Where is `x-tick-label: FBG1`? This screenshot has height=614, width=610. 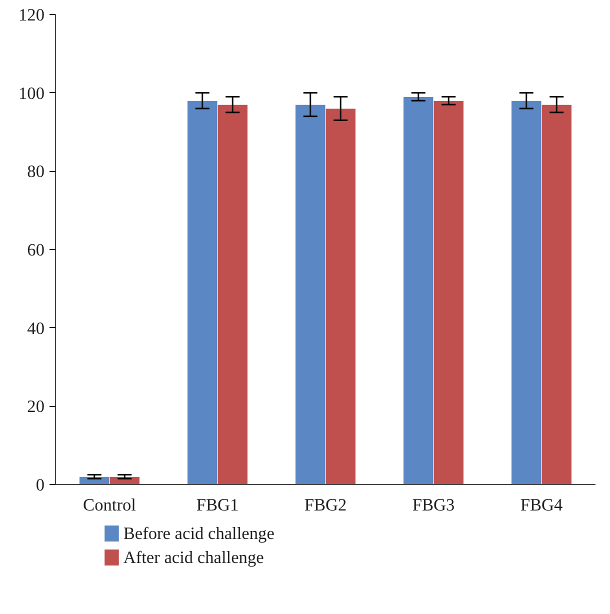 x-tick-label: FBG1 is located at coordinates (217, 505).